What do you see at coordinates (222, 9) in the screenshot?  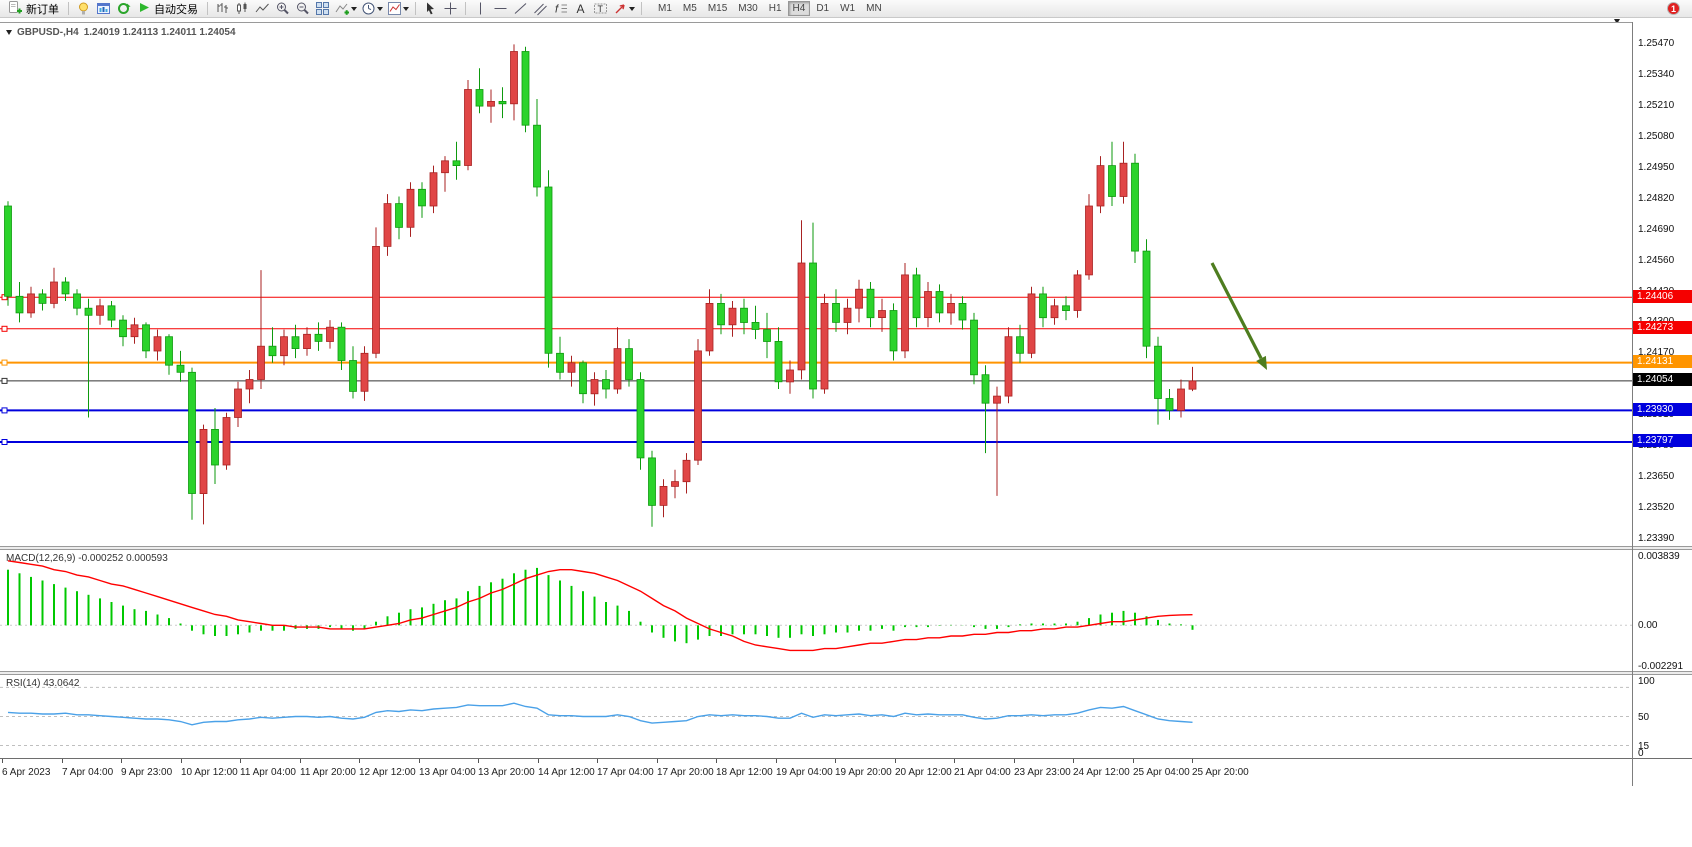 I see `bar-chart-icon` at bounding box center [222, 9].